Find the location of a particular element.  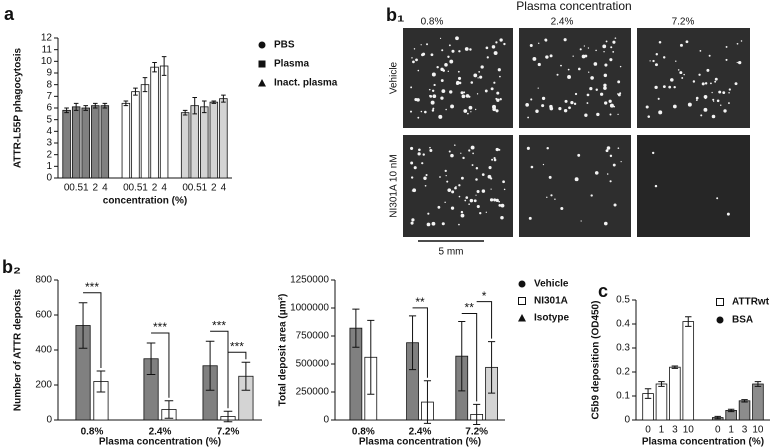

y-axis-label: Number of ATTR deposits is located at coordinates (18, 349).